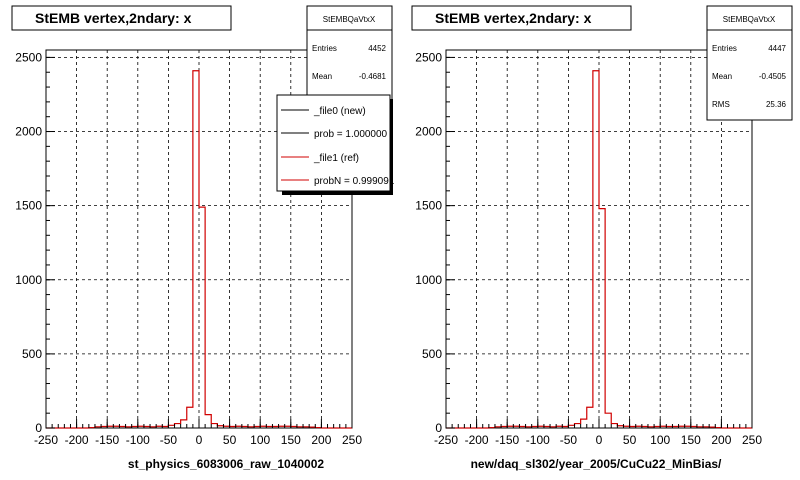 The width and height of the screenshot is (800, 480). I want to click on legend-label-probn: probN = 0.999091, so click(354, 181).